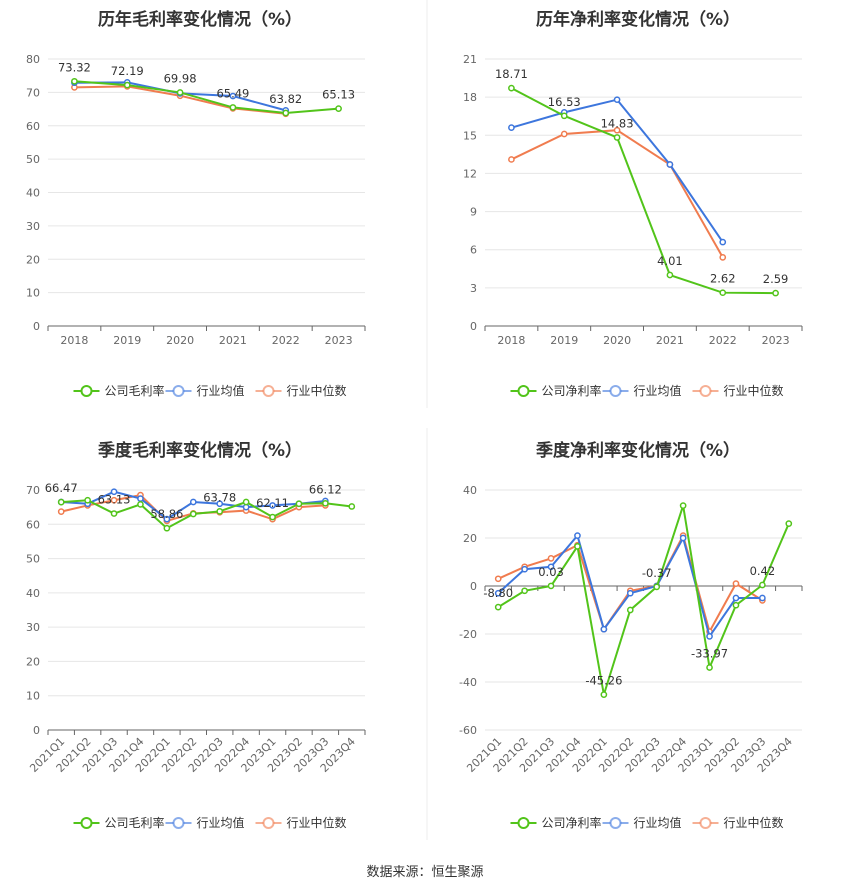 Image resolution: width=850 pixels, height=891 pixels. What do you see at coordinates (33, 627) in the screenshot?
I see `y-tick-label: 30` at bounding box center [33, 627].